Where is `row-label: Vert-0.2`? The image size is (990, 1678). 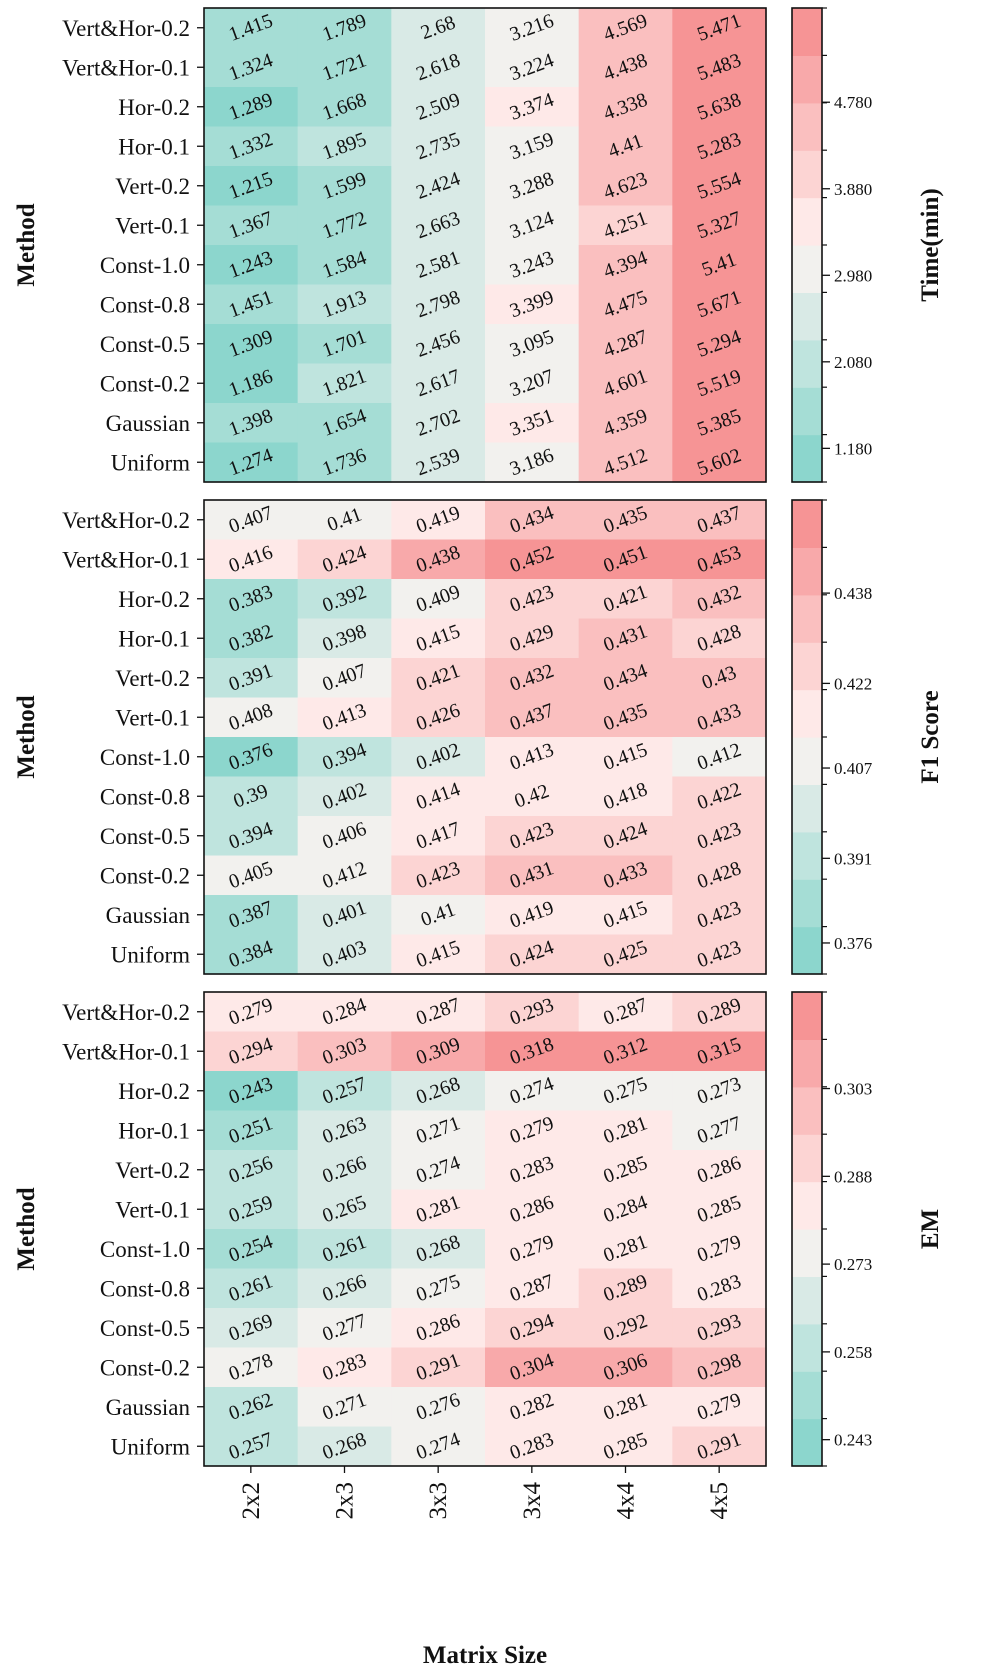
row-label: Vert-0.2 is located at coordinates (152, 1170).